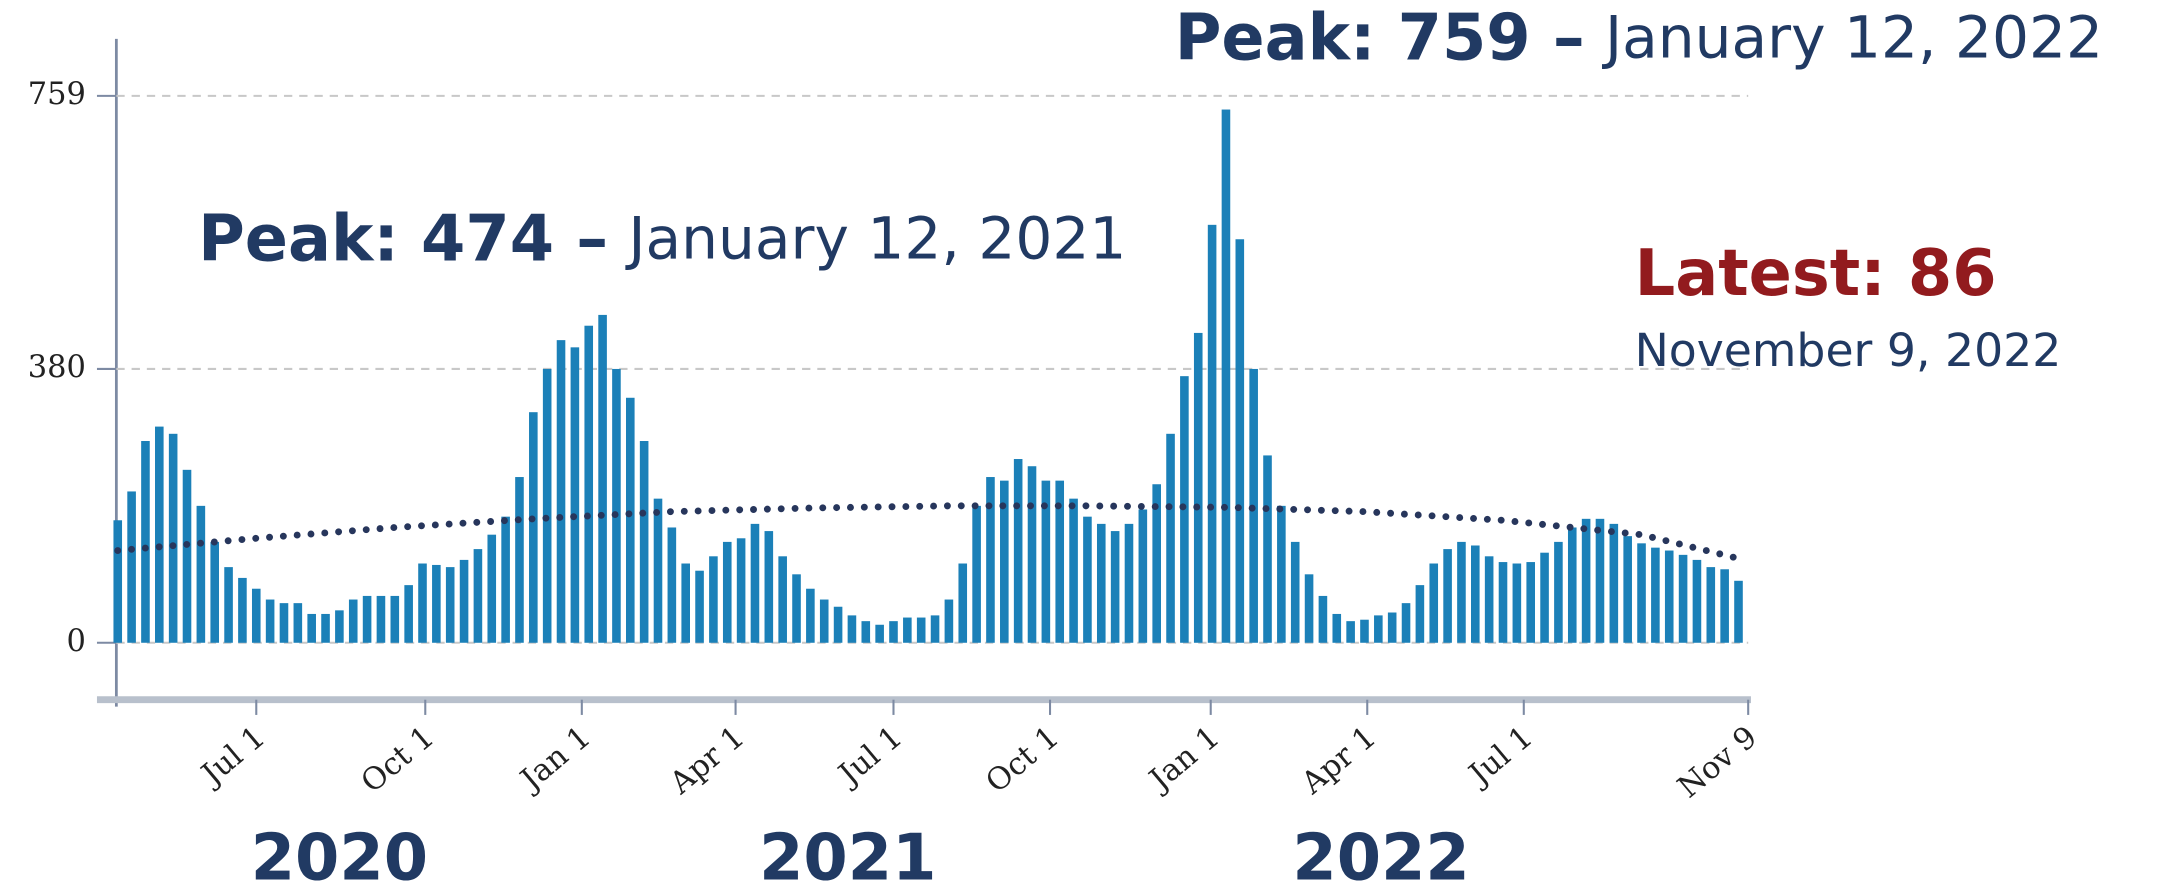 This screenshot has height=891, width=2161. I want to click on year-label: 2022, so click(1380, 856).